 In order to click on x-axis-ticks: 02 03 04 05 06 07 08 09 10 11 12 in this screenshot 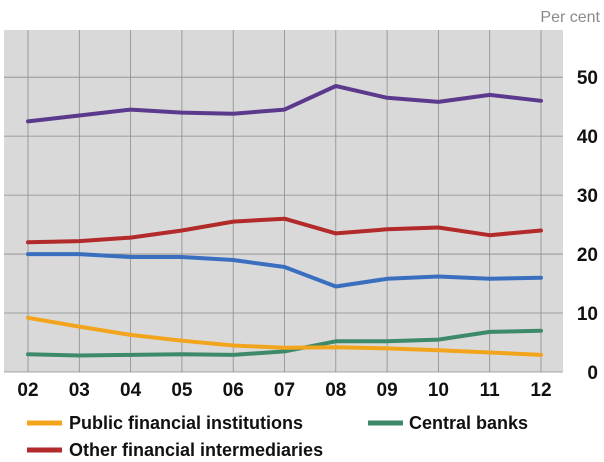, I will do `click(284, 390)`.